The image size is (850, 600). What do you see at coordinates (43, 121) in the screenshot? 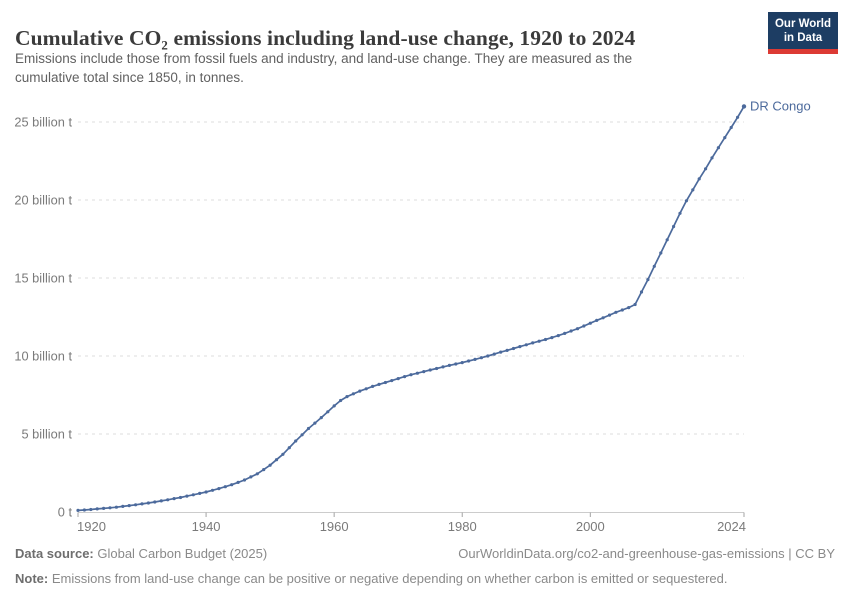
I see `y-tick-label-25: 25 billion t` at bounding box center [43, 121].